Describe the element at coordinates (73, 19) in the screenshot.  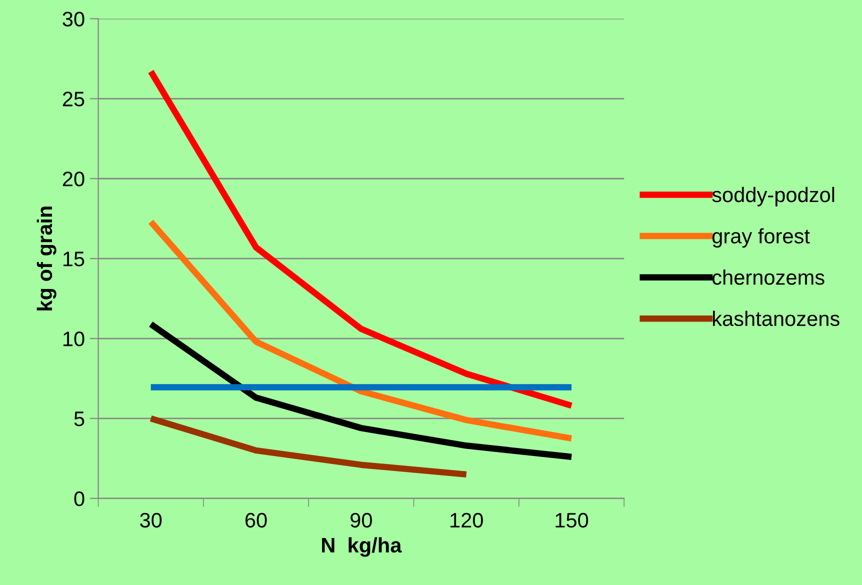
I see `y-tick-label: 30` at that location.